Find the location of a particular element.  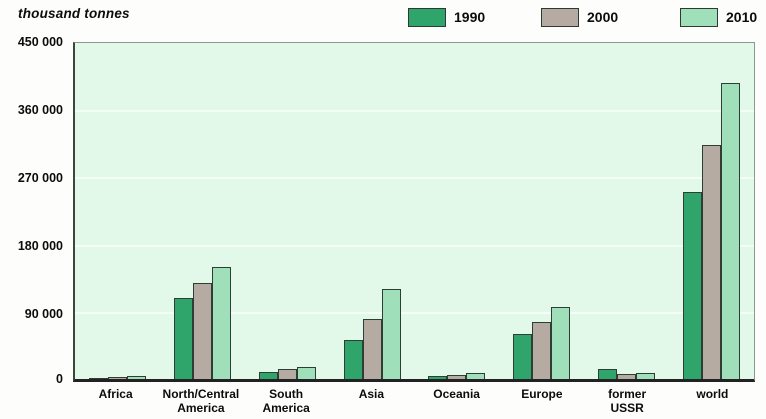

legend-label-2010: 2010 is located at coordinates (742, 17).